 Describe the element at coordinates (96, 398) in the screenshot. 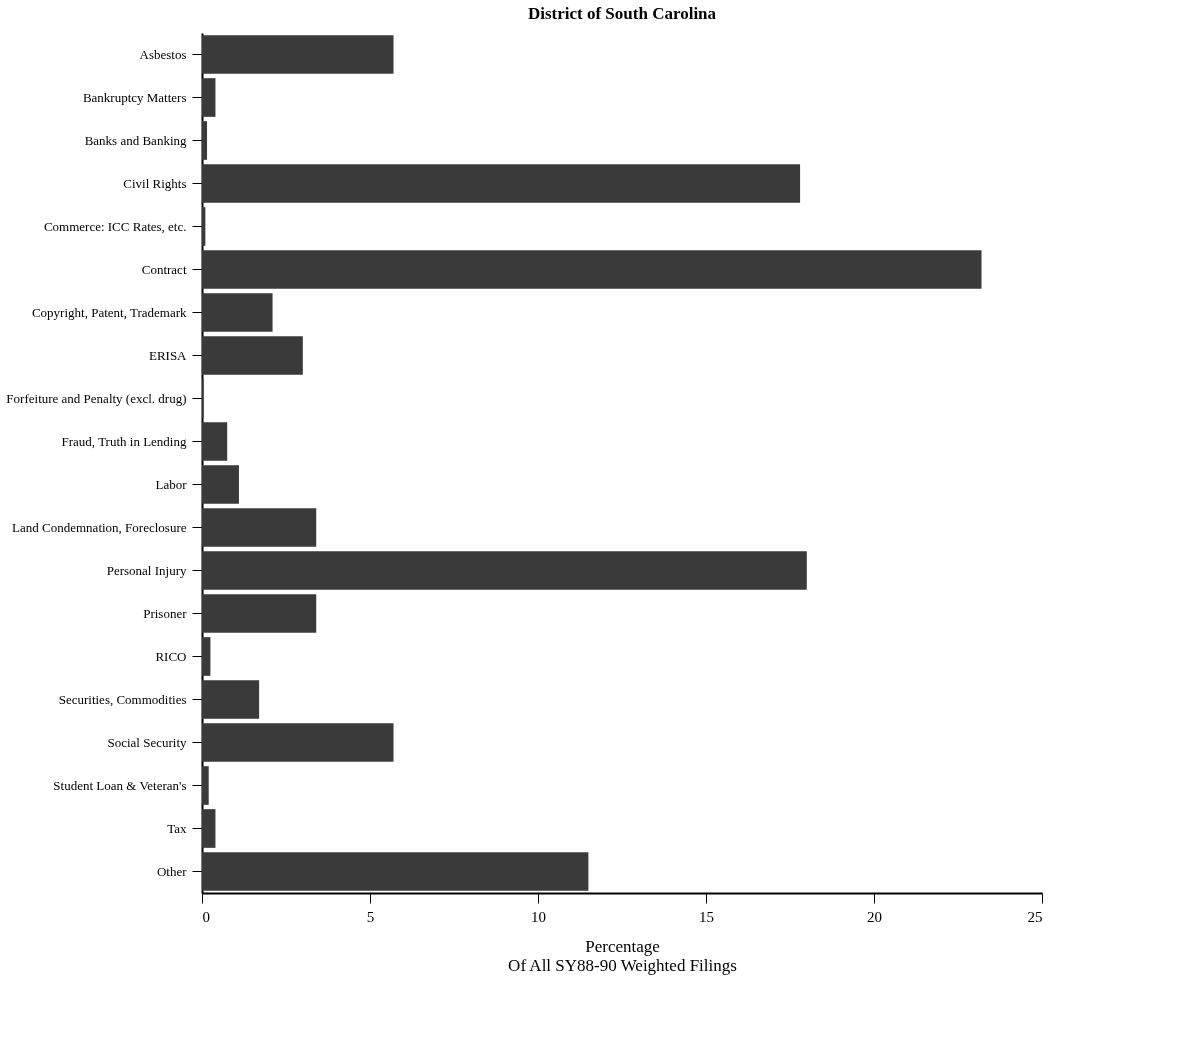

I see `y-tick-label: Forfeiture and Penalty (excl. drug)` at that location.